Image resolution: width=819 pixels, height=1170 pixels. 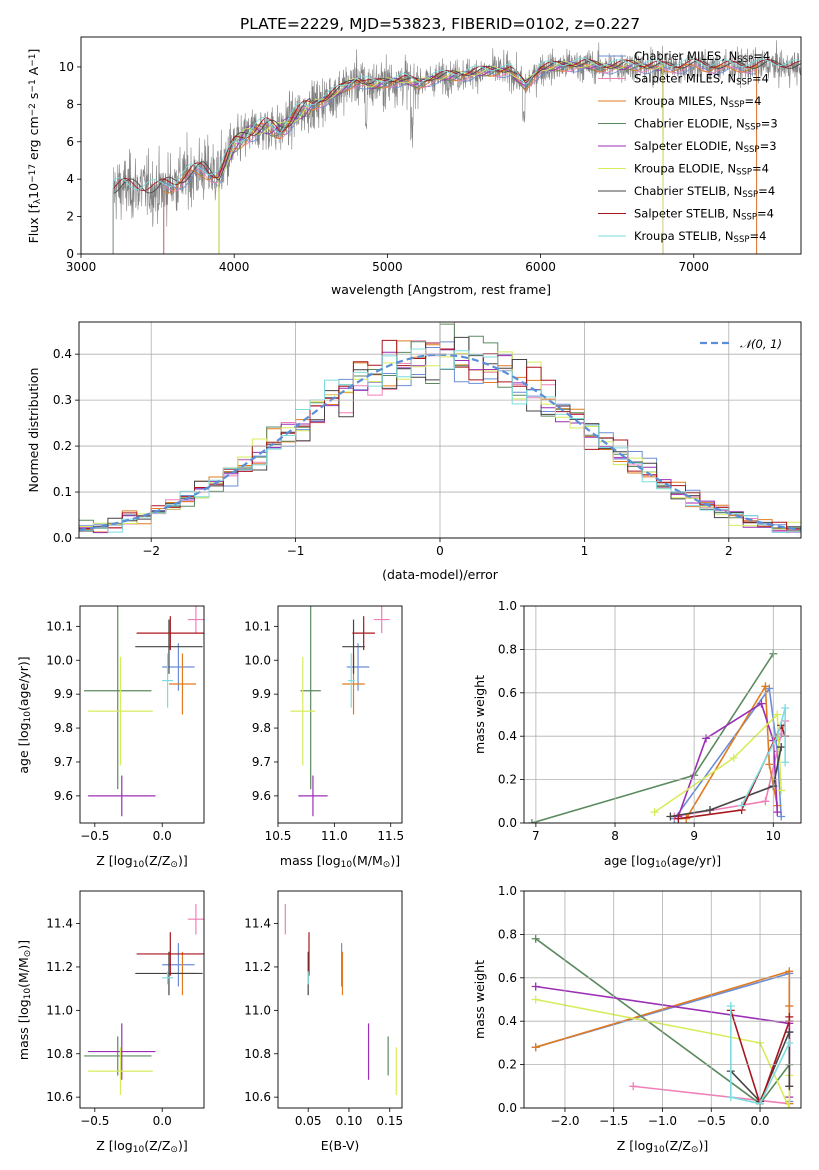 What do you see at coordinates (63, 694) in the screenshot?
I see `y-tick-label: 9.9` at bounding box center [63, 694].